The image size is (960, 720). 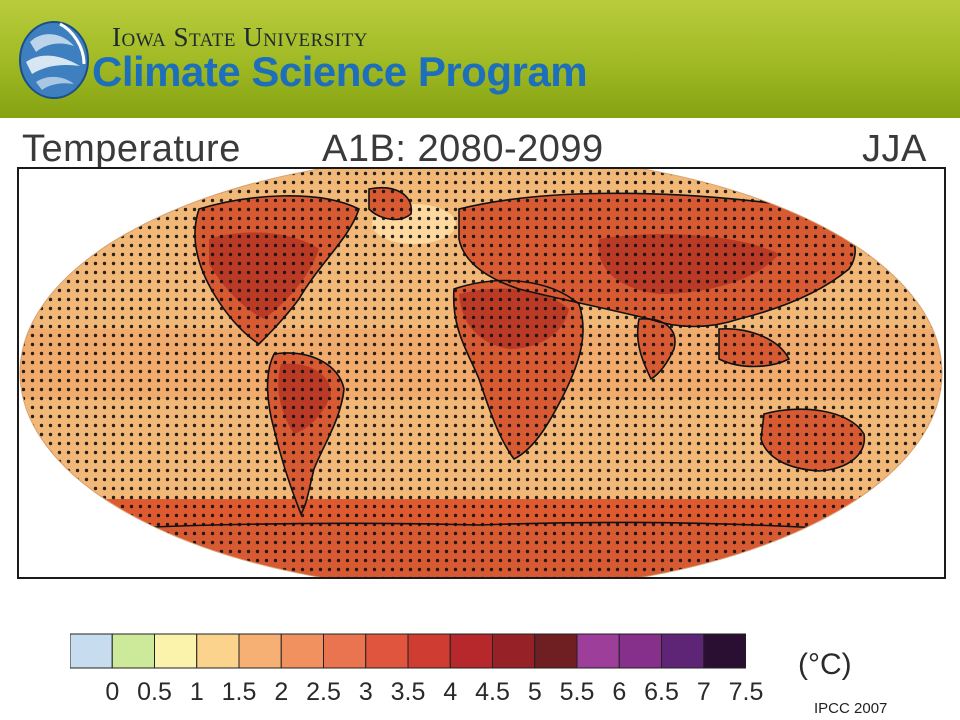 I want to click on map-season-title: JJA, so click(x=894, y=149).